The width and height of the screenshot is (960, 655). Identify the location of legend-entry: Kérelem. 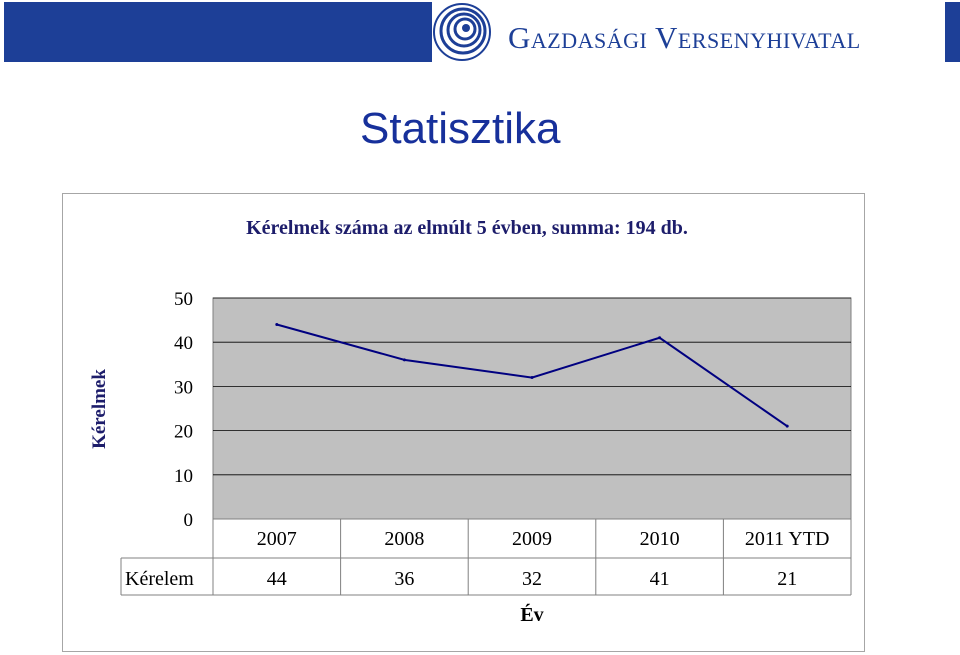
(159, 579).